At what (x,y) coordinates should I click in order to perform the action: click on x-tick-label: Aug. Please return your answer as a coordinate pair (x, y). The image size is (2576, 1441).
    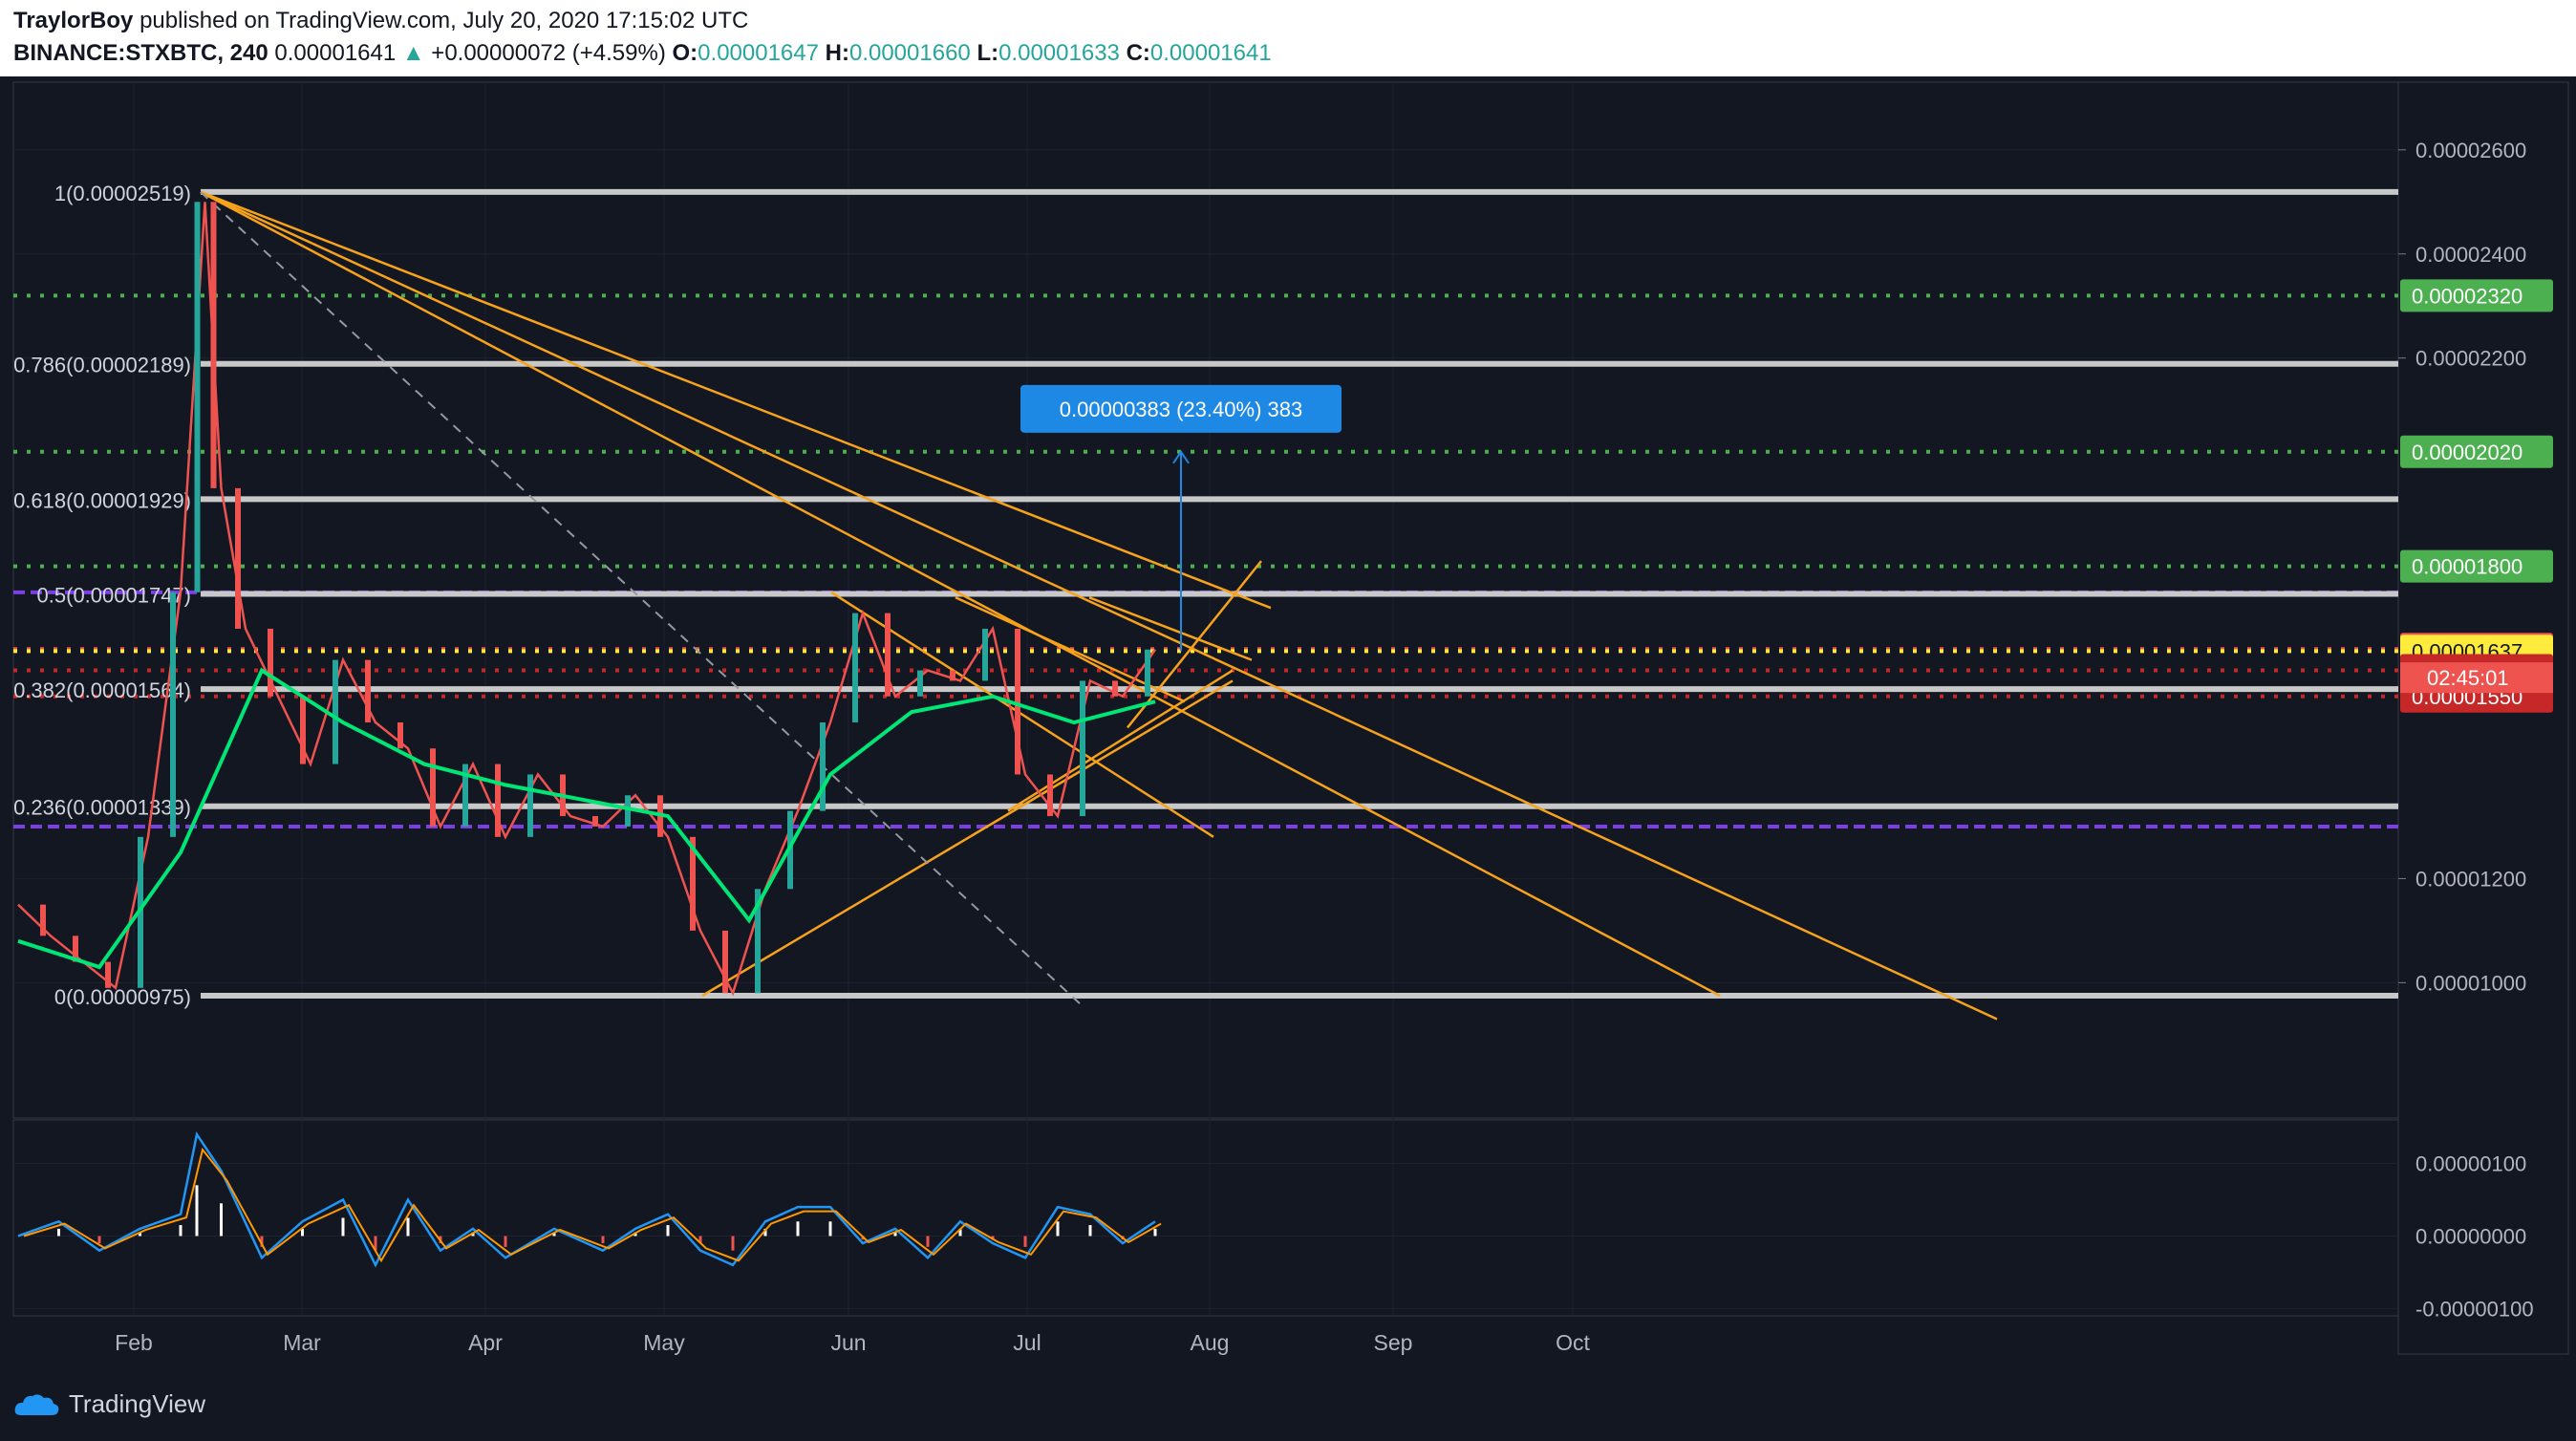
    Looking at the image, I should click on (1210, 1343).